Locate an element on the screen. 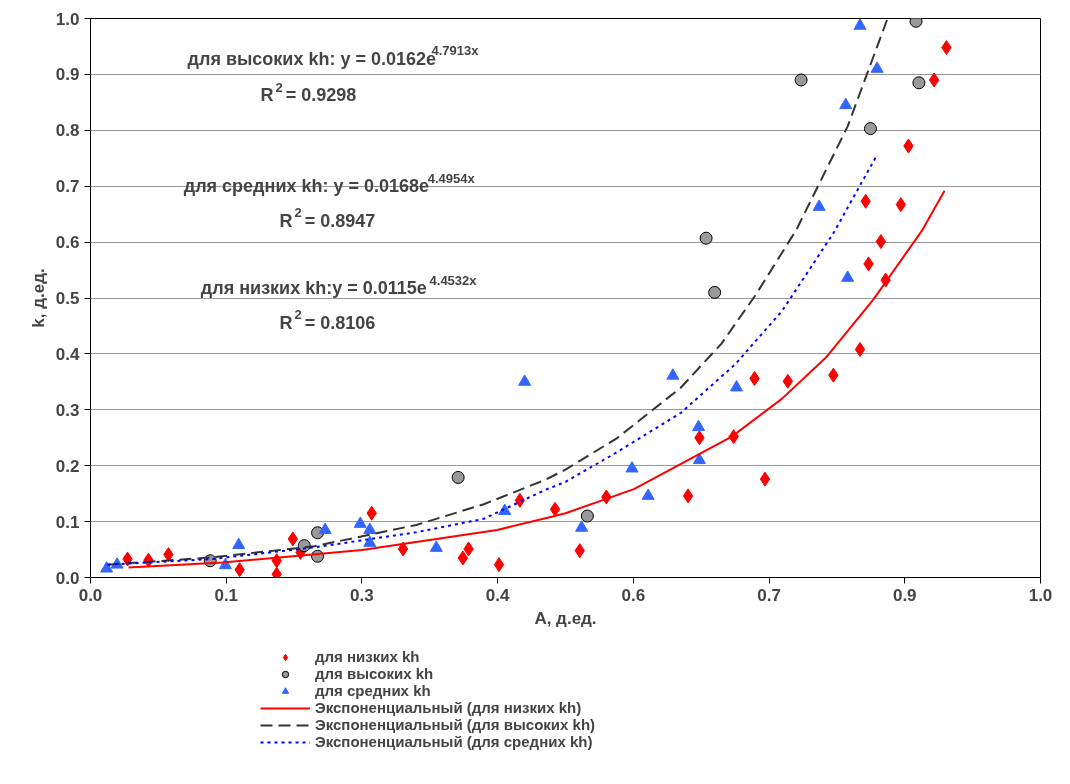 The image size is (1070, 784). x-tick-label: 1.0 is located at coordinates (1040, 595).